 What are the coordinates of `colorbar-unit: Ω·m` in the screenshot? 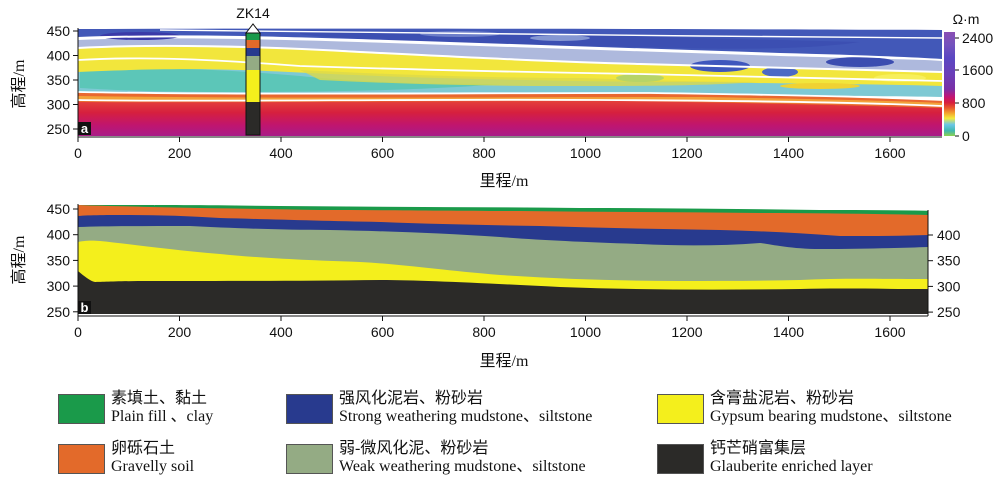 It's located at (966, 19).